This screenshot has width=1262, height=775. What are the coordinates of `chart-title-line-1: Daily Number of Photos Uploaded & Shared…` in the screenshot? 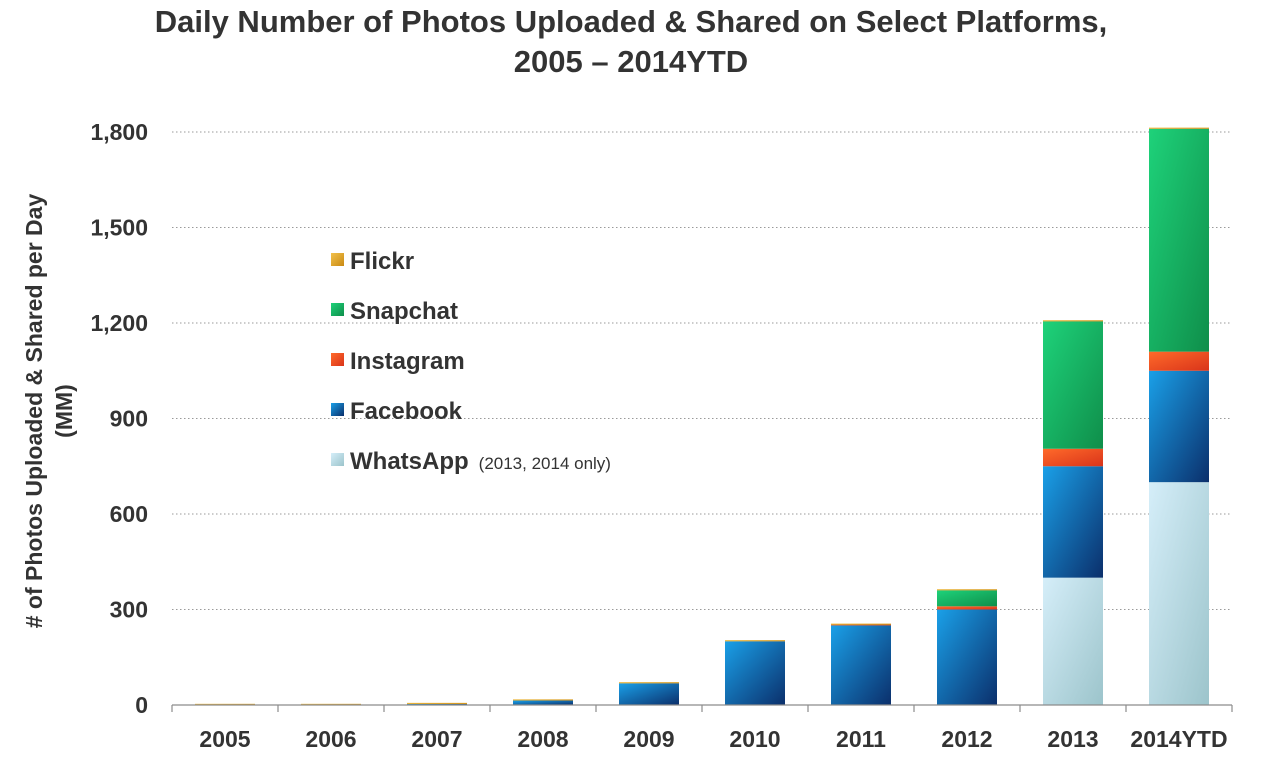 It's located at (631, 21).